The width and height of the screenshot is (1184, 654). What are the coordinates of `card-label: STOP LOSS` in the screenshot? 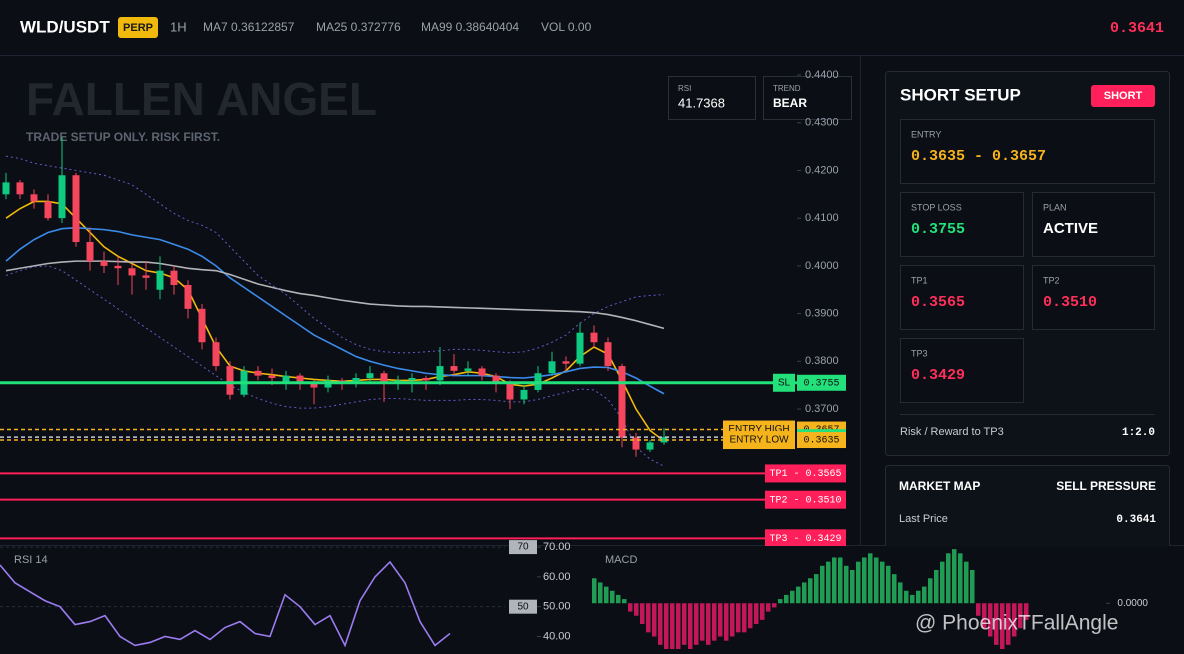 It's located at (936, 207).